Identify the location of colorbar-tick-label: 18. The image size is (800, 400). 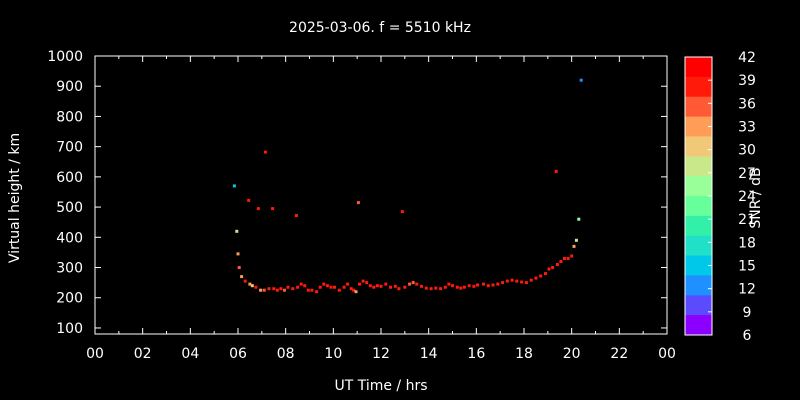
(747, 243).